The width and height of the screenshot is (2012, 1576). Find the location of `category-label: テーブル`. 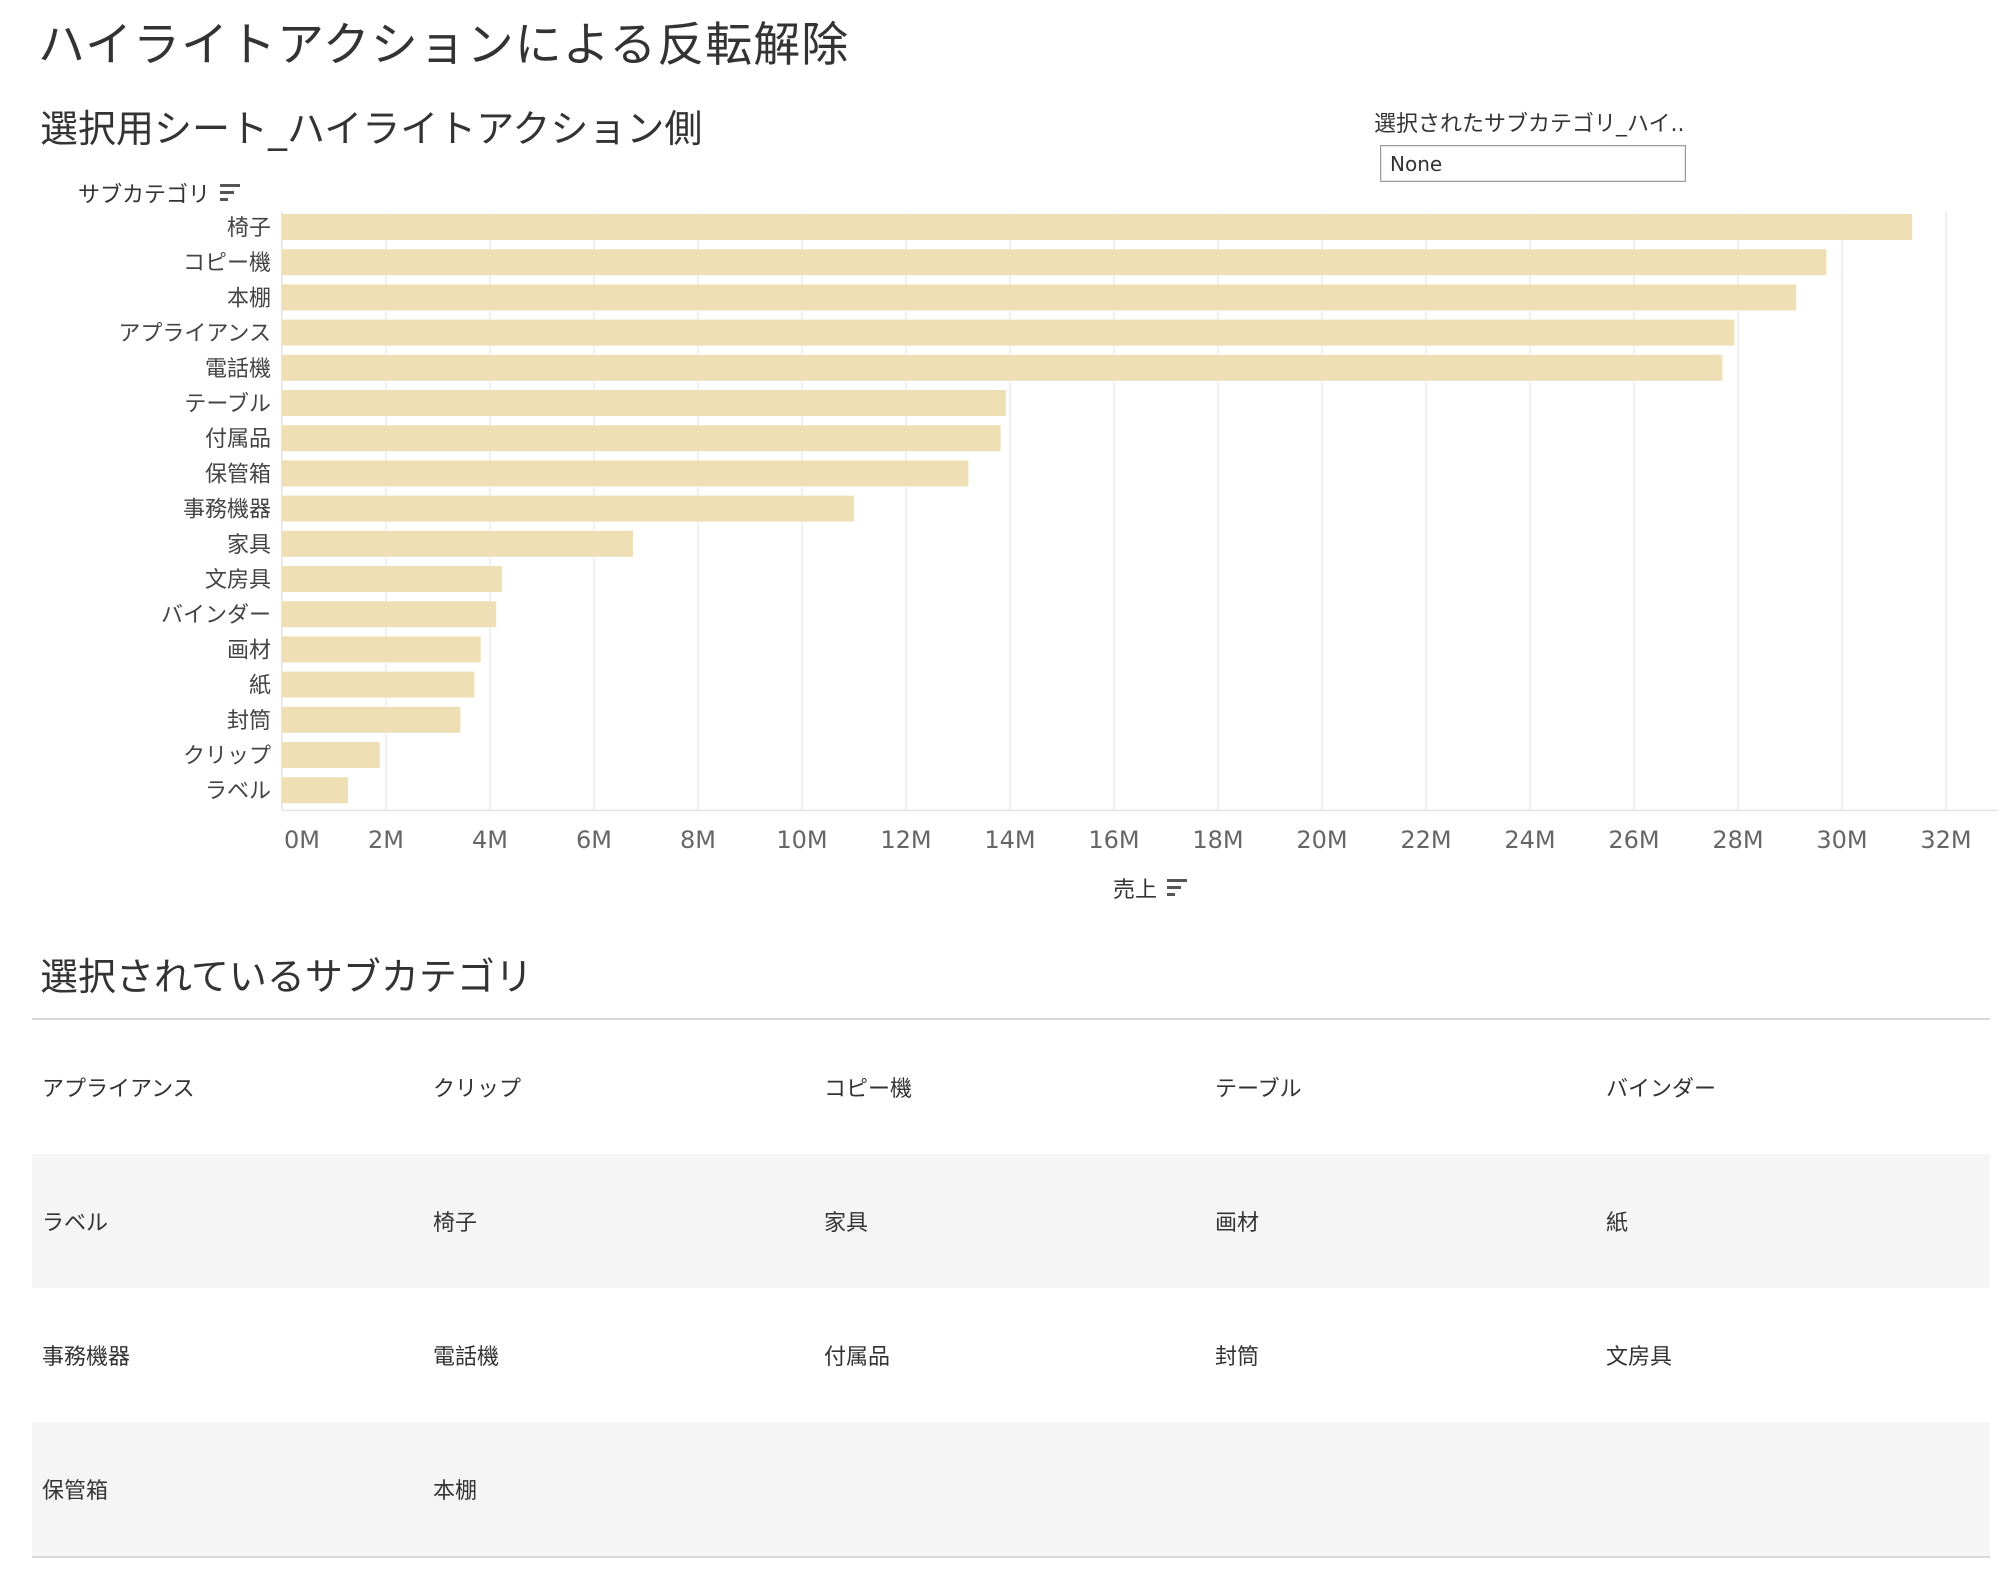

category-label: テーブル is located at coordinates (227, 404).